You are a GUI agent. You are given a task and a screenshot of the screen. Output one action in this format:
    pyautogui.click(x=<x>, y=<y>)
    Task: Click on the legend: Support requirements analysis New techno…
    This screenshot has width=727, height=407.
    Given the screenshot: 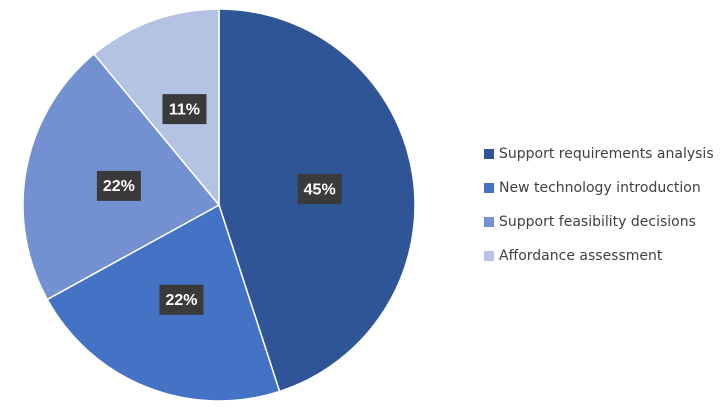 What is the action you would take?
    pyautogui.click(x=599, y=213)
    